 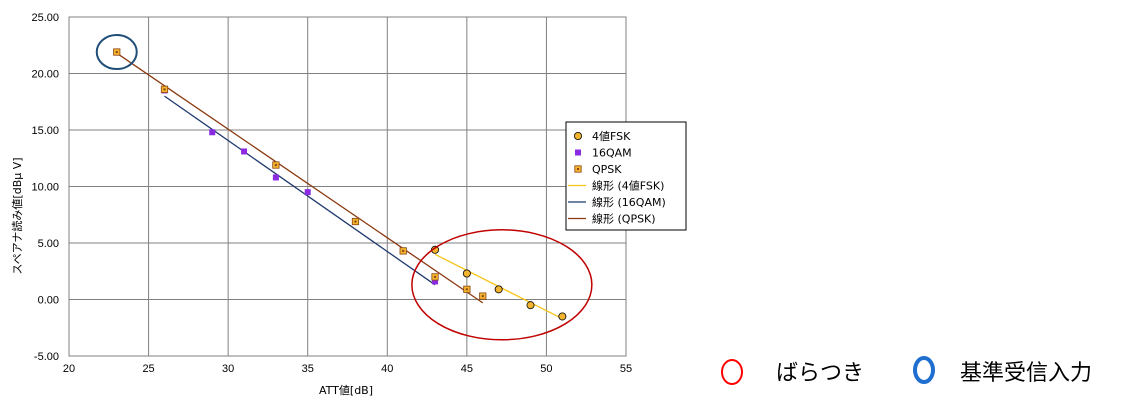 I want to click on y-tick-label: 25.00, so click(x=45, y=18).